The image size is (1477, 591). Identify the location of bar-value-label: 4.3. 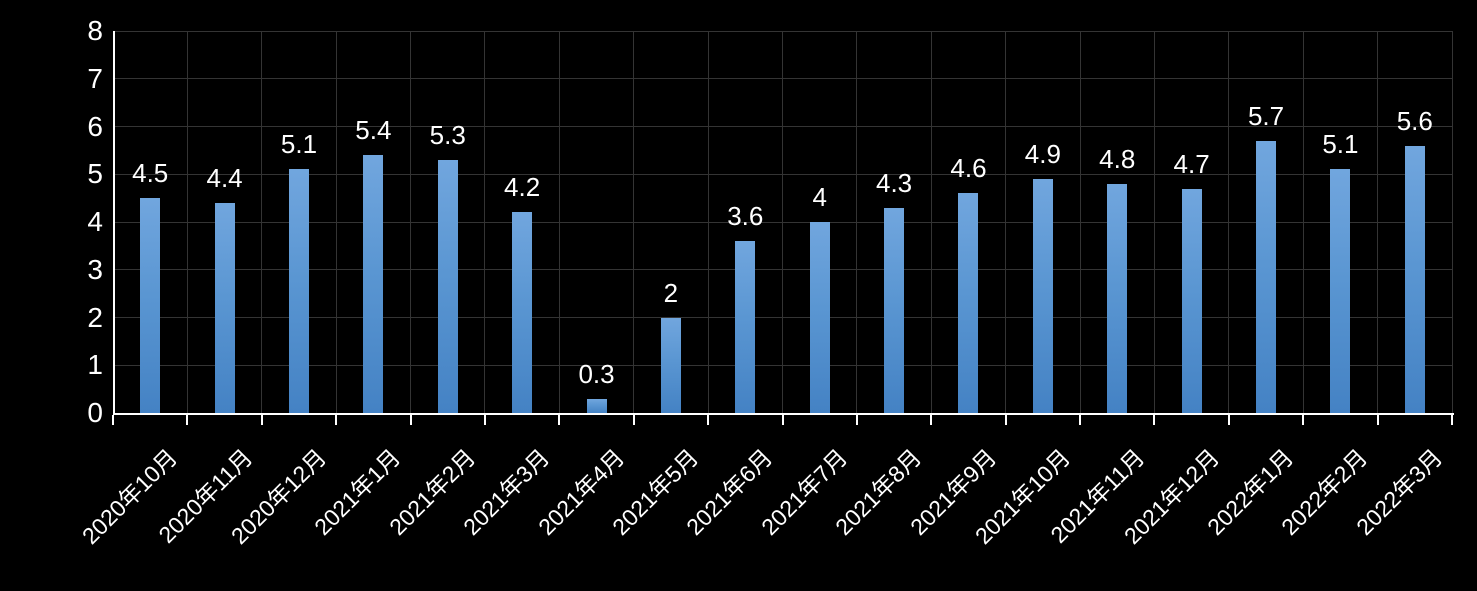
(894, 182).